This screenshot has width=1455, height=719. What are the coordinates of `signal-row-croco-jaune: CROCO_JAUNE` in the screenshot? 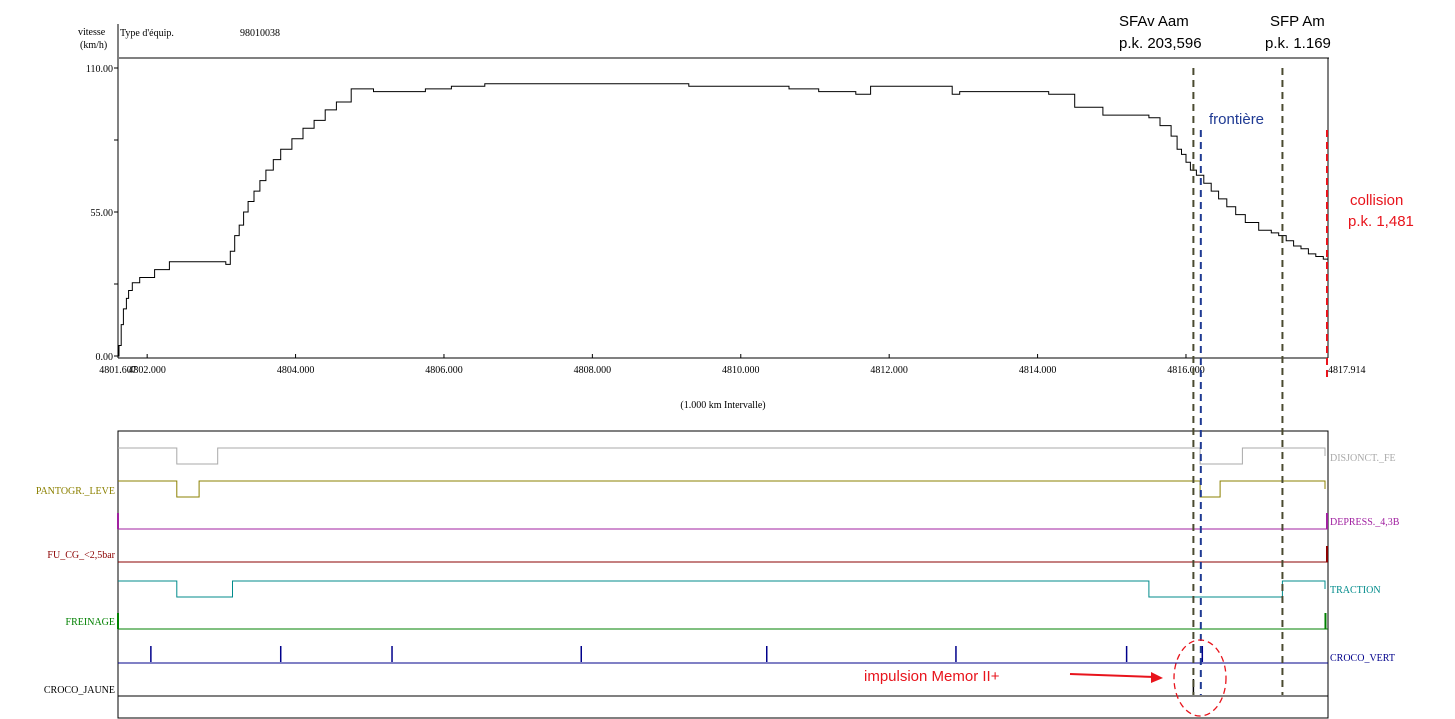 It's located at (686, 688).